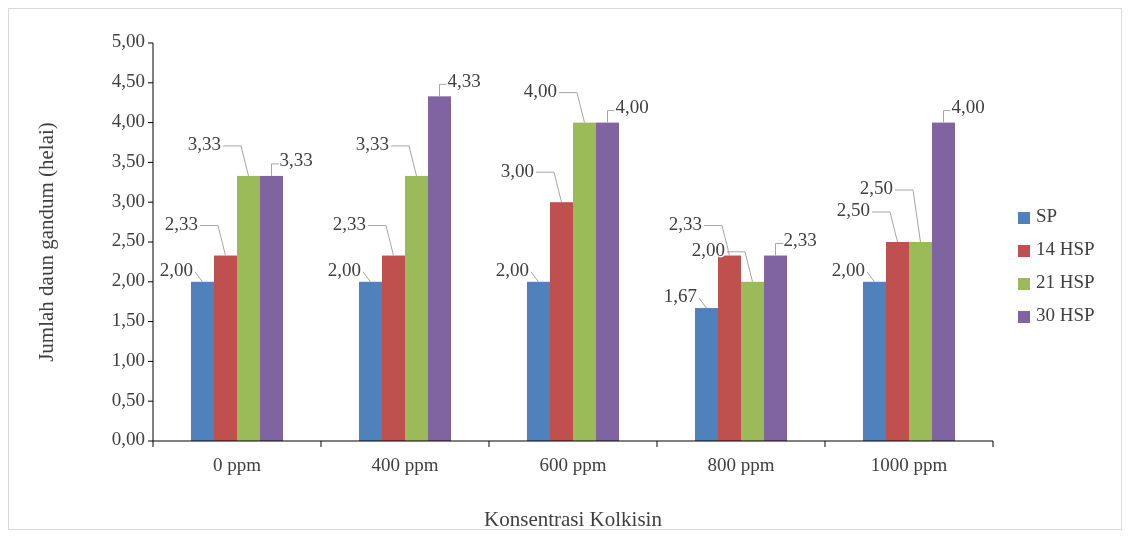 The width and height of the screenshot is (1130, 538). Describe the element at coordinates (741, 464) in the screenshot. I see `x-tick-label: 800 ppm` at that location.